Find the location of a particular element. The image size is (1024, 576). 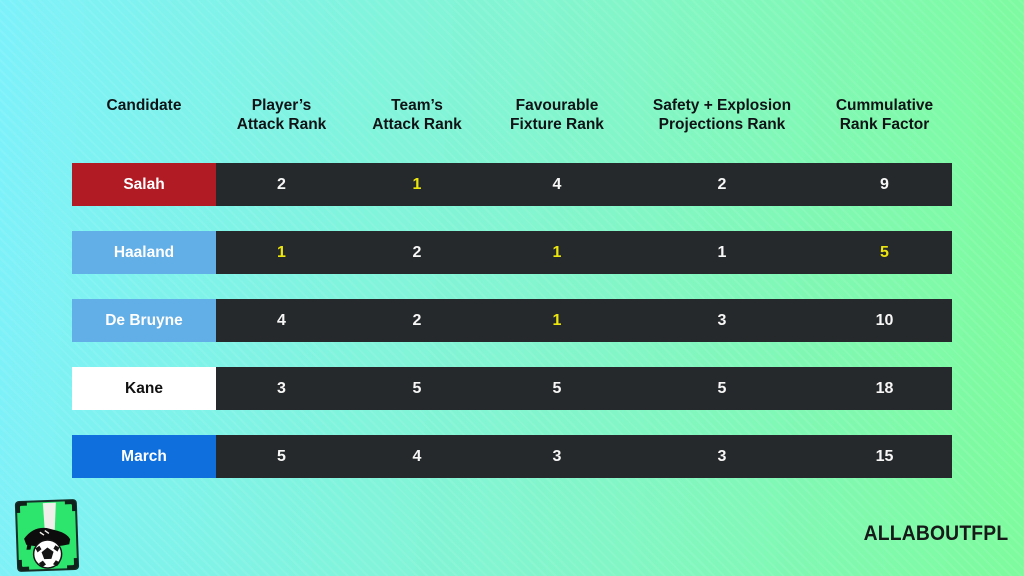

candidate-name-cell: Salah is located at coordinates (144, 184).